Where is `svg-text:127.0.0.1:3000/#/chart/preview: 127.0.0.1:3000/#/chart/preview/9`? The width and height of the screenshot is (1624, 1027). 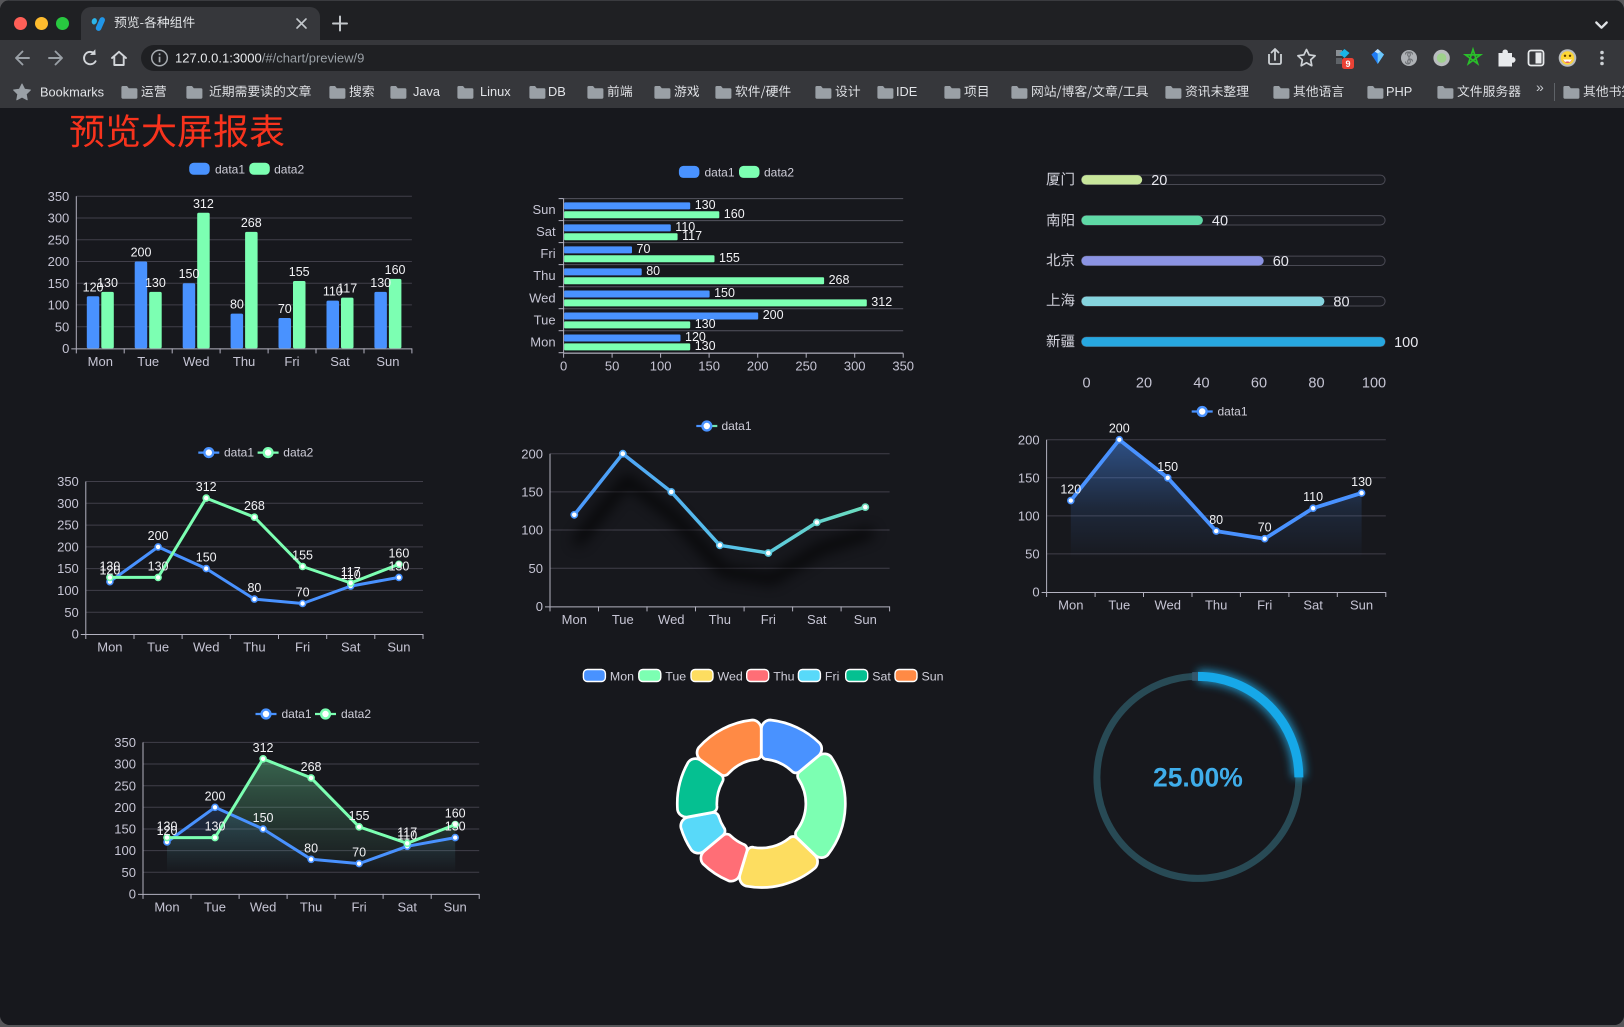
svg-text:127.0.0.1:3000/#/chart/preview: 127.0.0.1:3000/#/chart/preview/9 is located at coordinates (269, 57).